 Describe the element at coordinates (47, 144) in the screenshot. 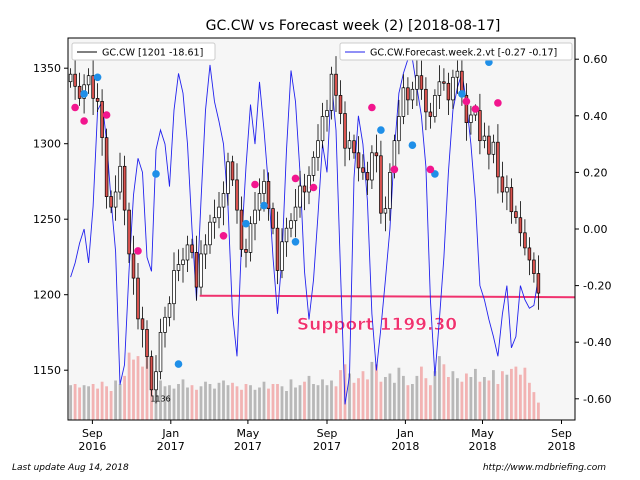

I see `y-left-tick-label: 1300` at that location.